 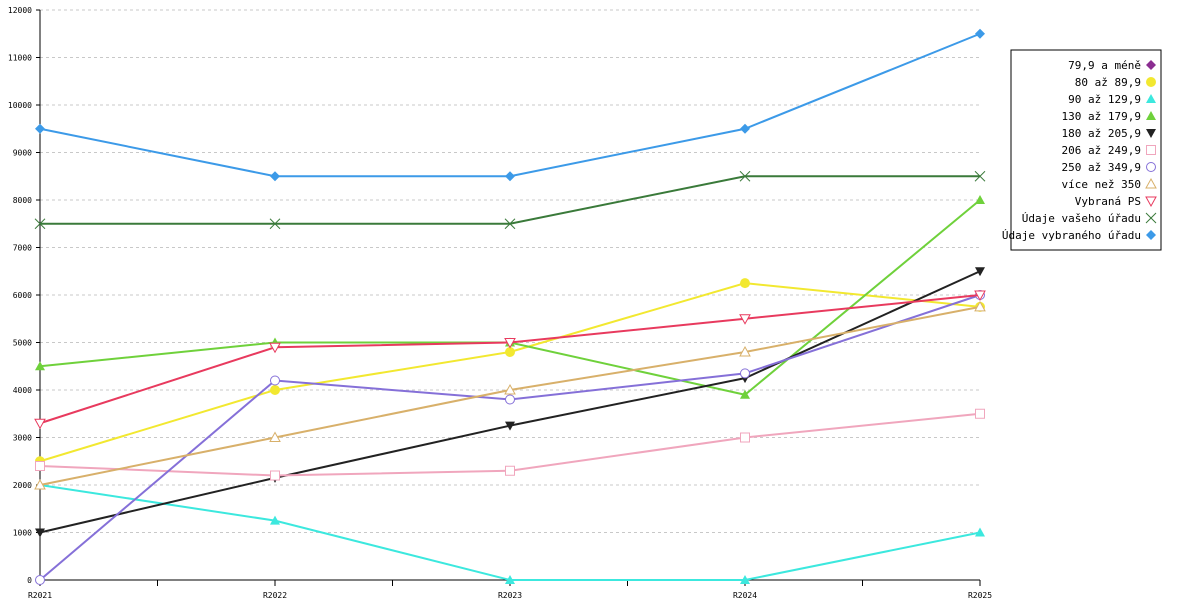 What do you see at coordinates (22, 200) in the screenshot?
I see `y-tick-label: 8000` at bounding box center [22, 200].